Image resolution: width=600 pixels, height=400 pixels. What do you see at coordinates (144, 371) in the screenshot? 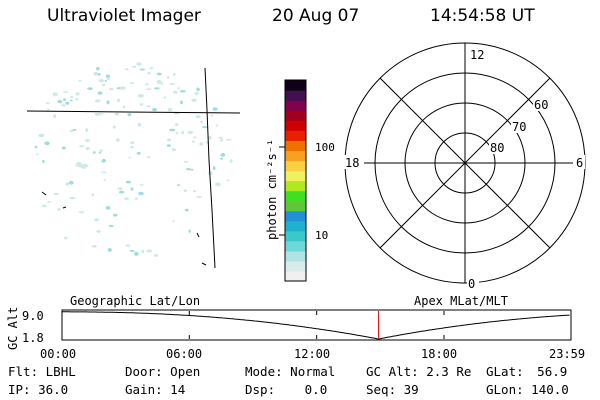
I see `door-label: Door:` at bounding box center [144, 371].